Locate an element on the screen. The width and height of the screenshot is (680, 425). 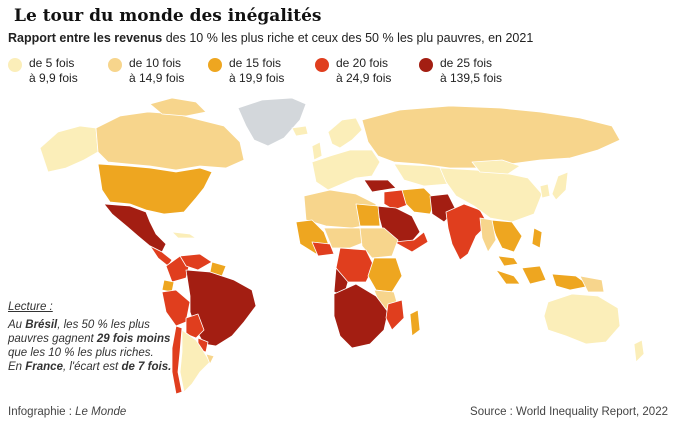
alaska is located at coordinates (69, 149).